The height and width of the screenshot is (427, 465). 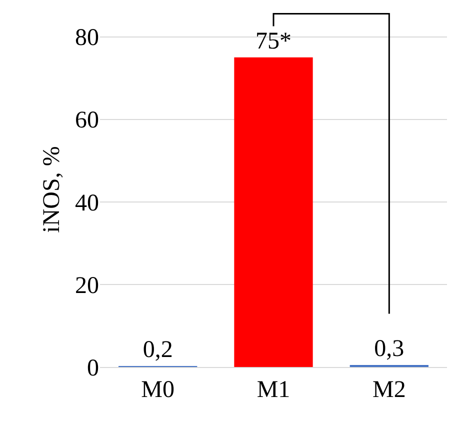 I want to click on y-tick-label: 20, so click(x=87, y=285).